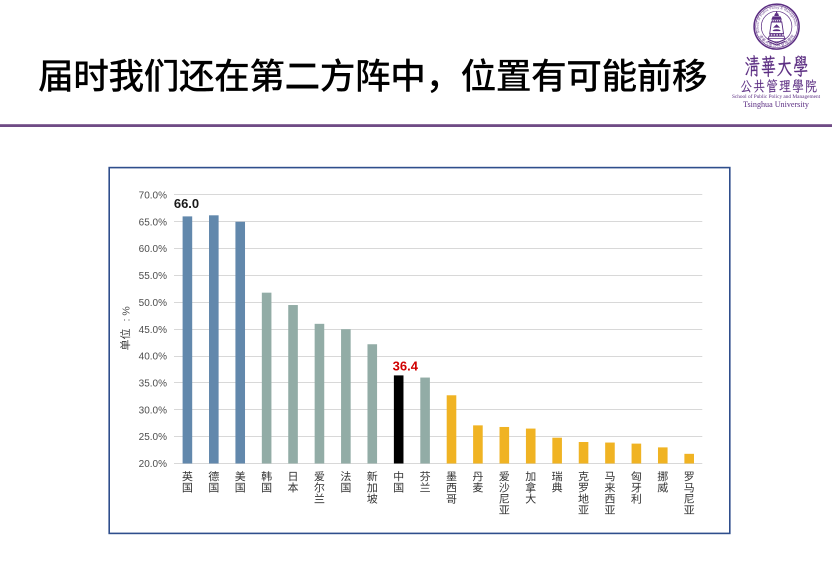 The image size is (832, 584). What do you see at coordinates (153, 357) in the screenshot?
I see `svg-text: 40.0%` at bounding box center [153, 357].